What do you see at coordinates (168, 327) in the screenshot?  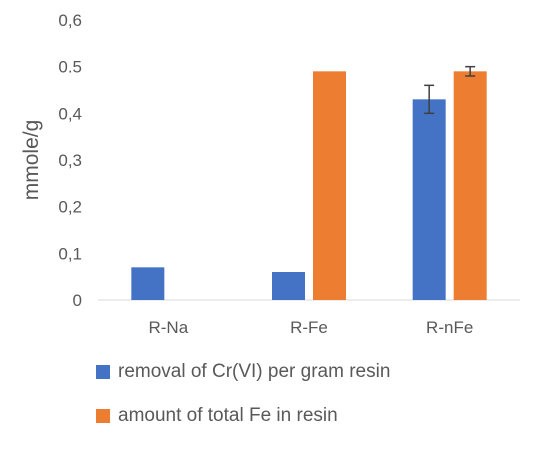 I see `x-tick-label: R-Na` at bounding box center [168, 327].